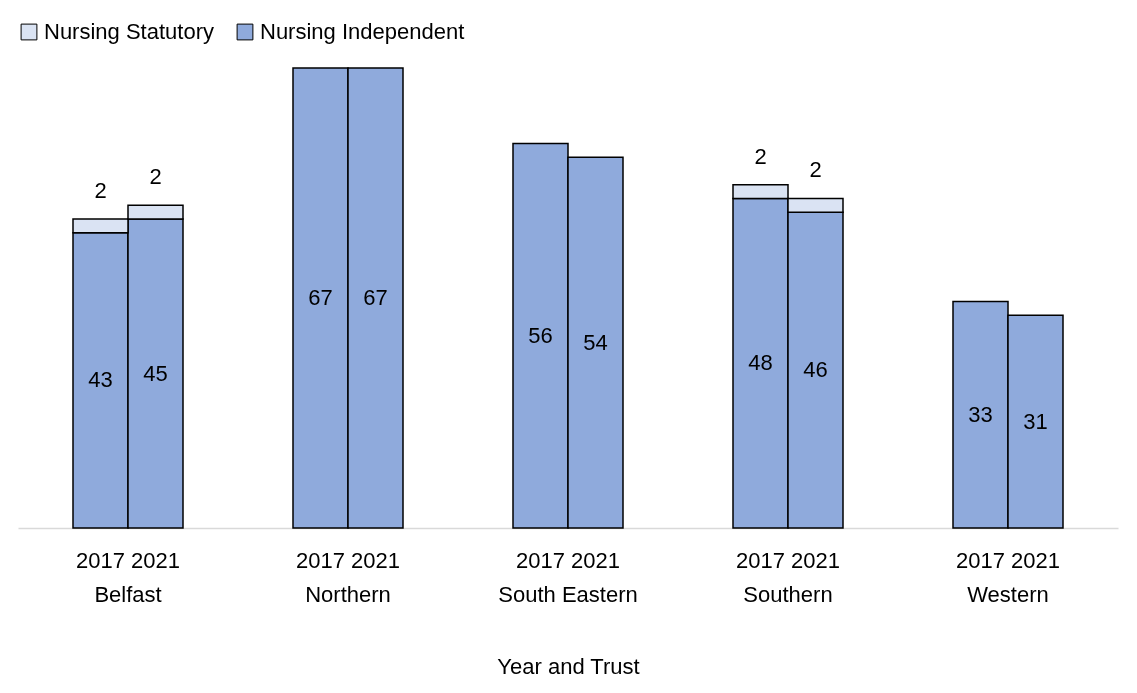 This screenshot has height=693, width=1137. Describe the element at coordinates (788, 594) in the screenshot. I see `text: Southern` at that location.